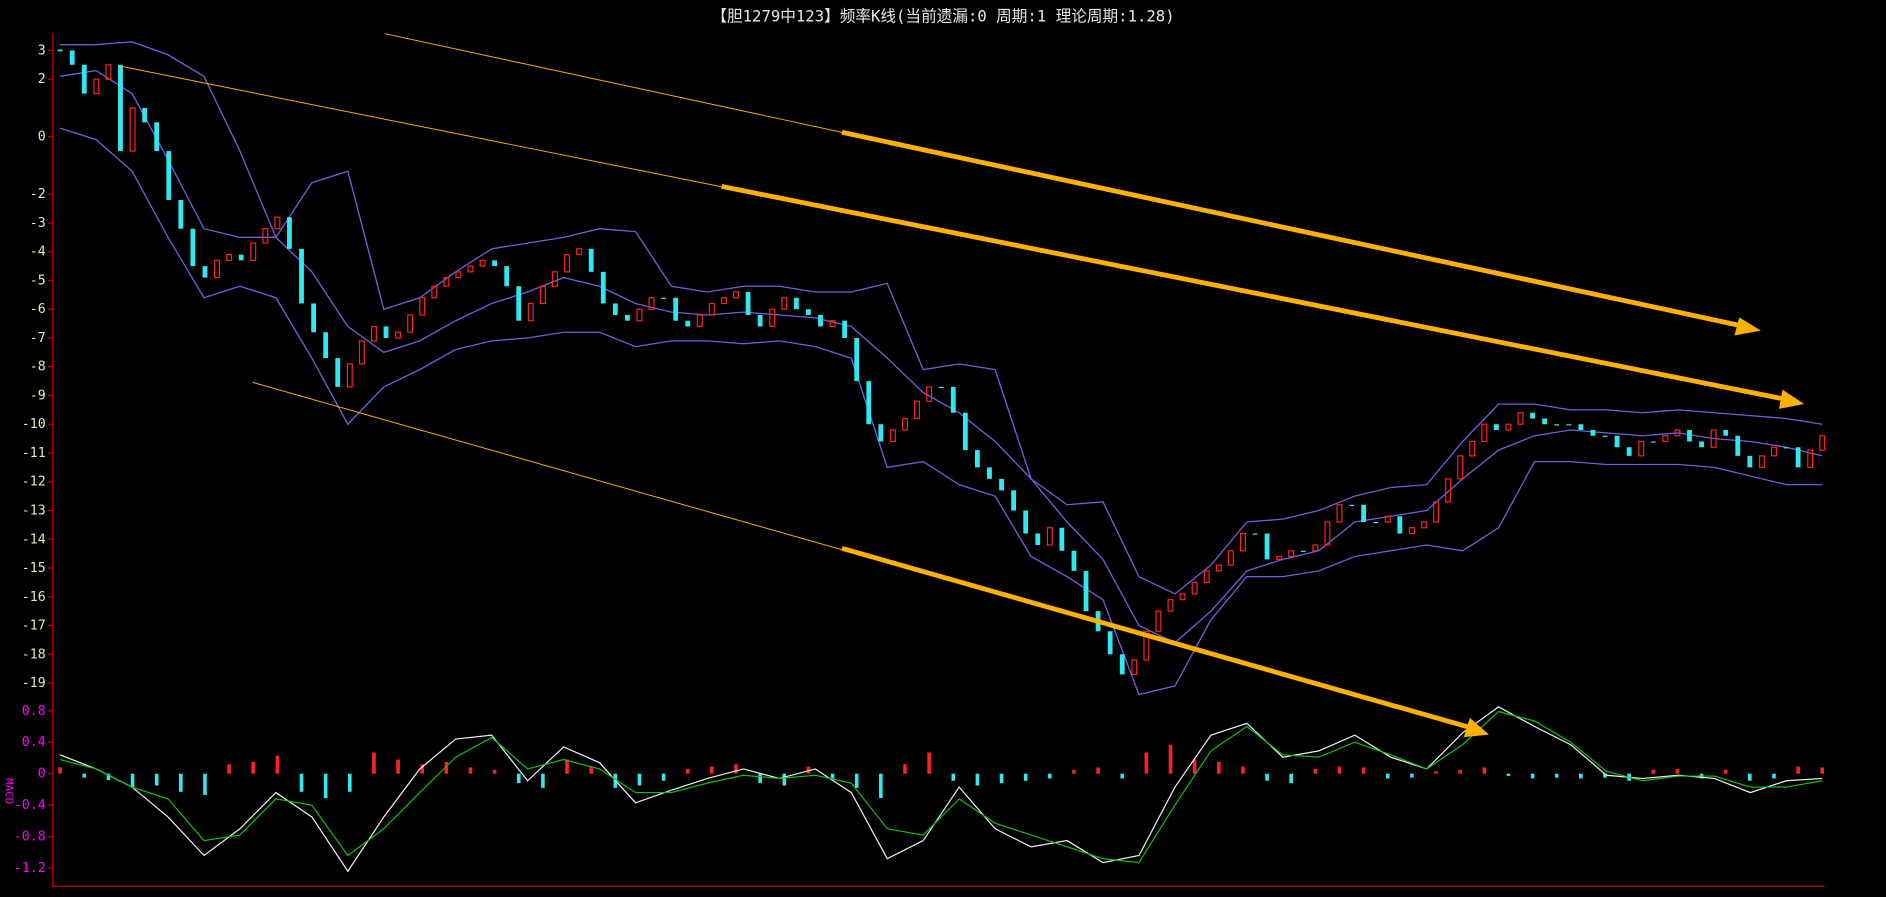  Describe the element at coordinates (34, 453) in the screenshot. I see `y-tick-label: -11` at that location.